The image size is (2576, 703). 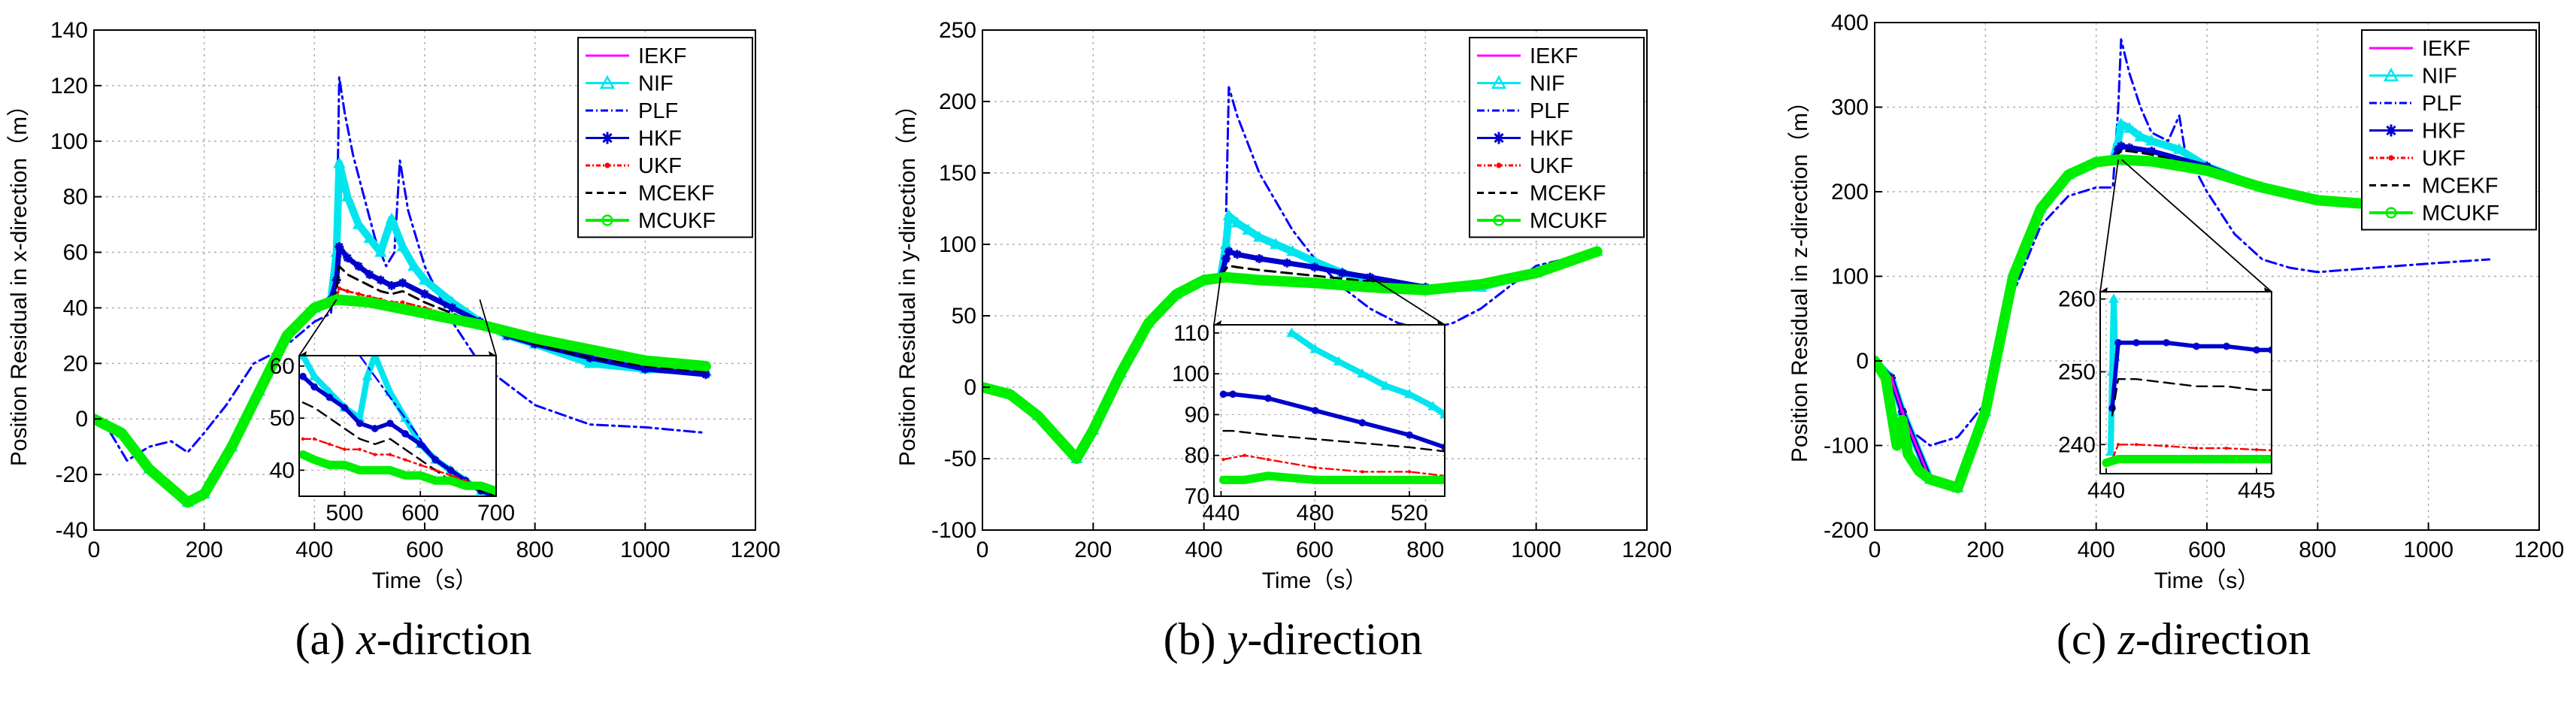 What do you see at coordinates (488, 327) in the screenshot?
I see `zoom-connector-right` at bounding box center [488, 327].